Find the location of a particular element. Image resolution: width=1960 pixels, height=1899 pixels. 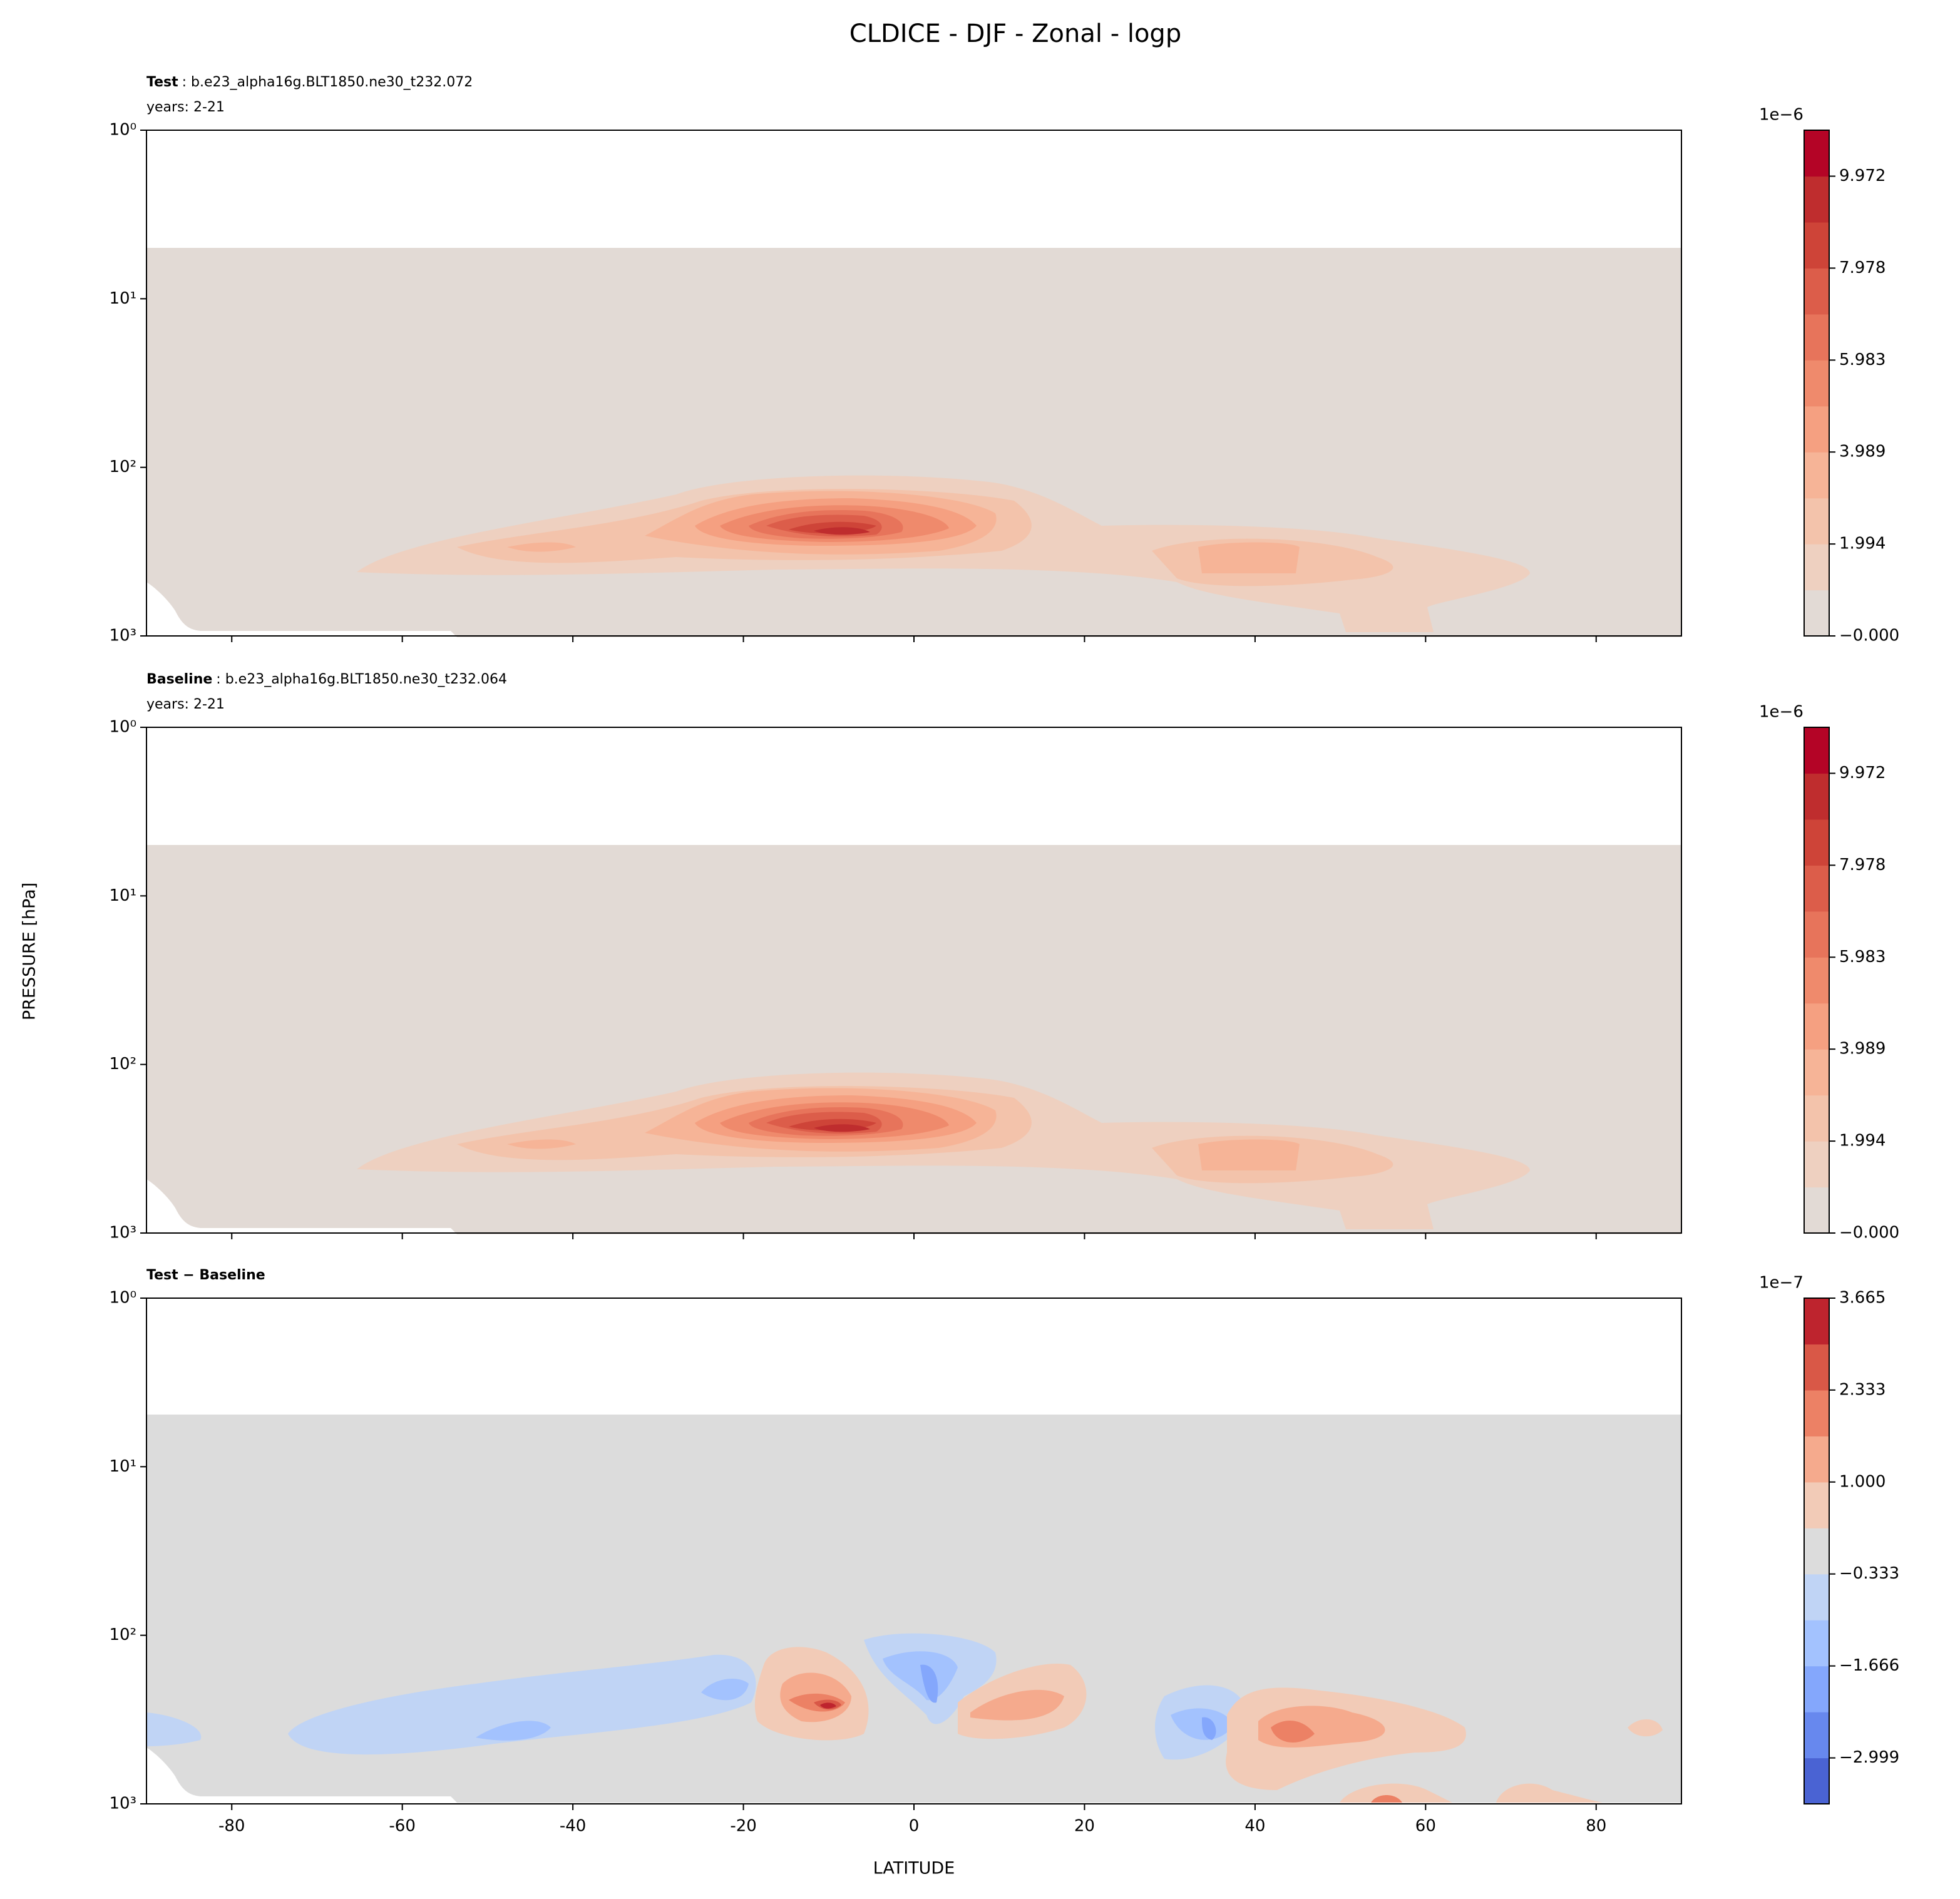

x-tick-label: -60 is located at coordinates (402, 1826).